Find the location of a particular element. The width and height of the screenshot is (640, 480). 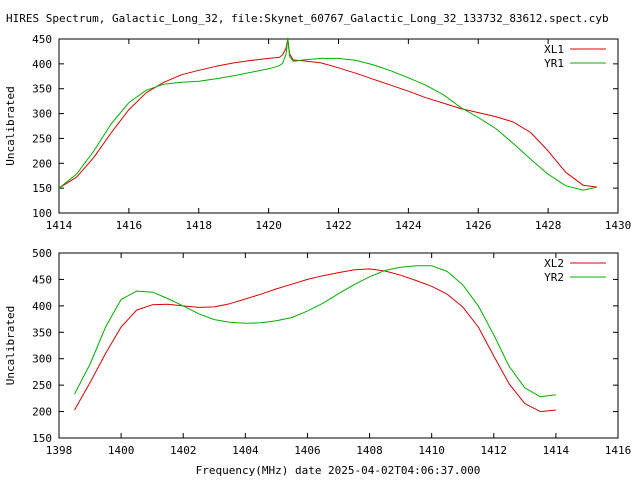

legend-label-yr1: YR1 is located at coordinates (554, 63).